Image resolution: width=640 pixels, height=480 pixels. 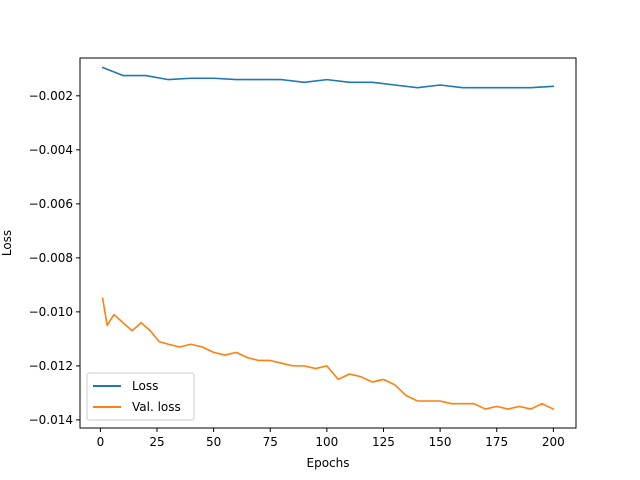 I want to click on series-line-loss, so click(x=328, y=77).